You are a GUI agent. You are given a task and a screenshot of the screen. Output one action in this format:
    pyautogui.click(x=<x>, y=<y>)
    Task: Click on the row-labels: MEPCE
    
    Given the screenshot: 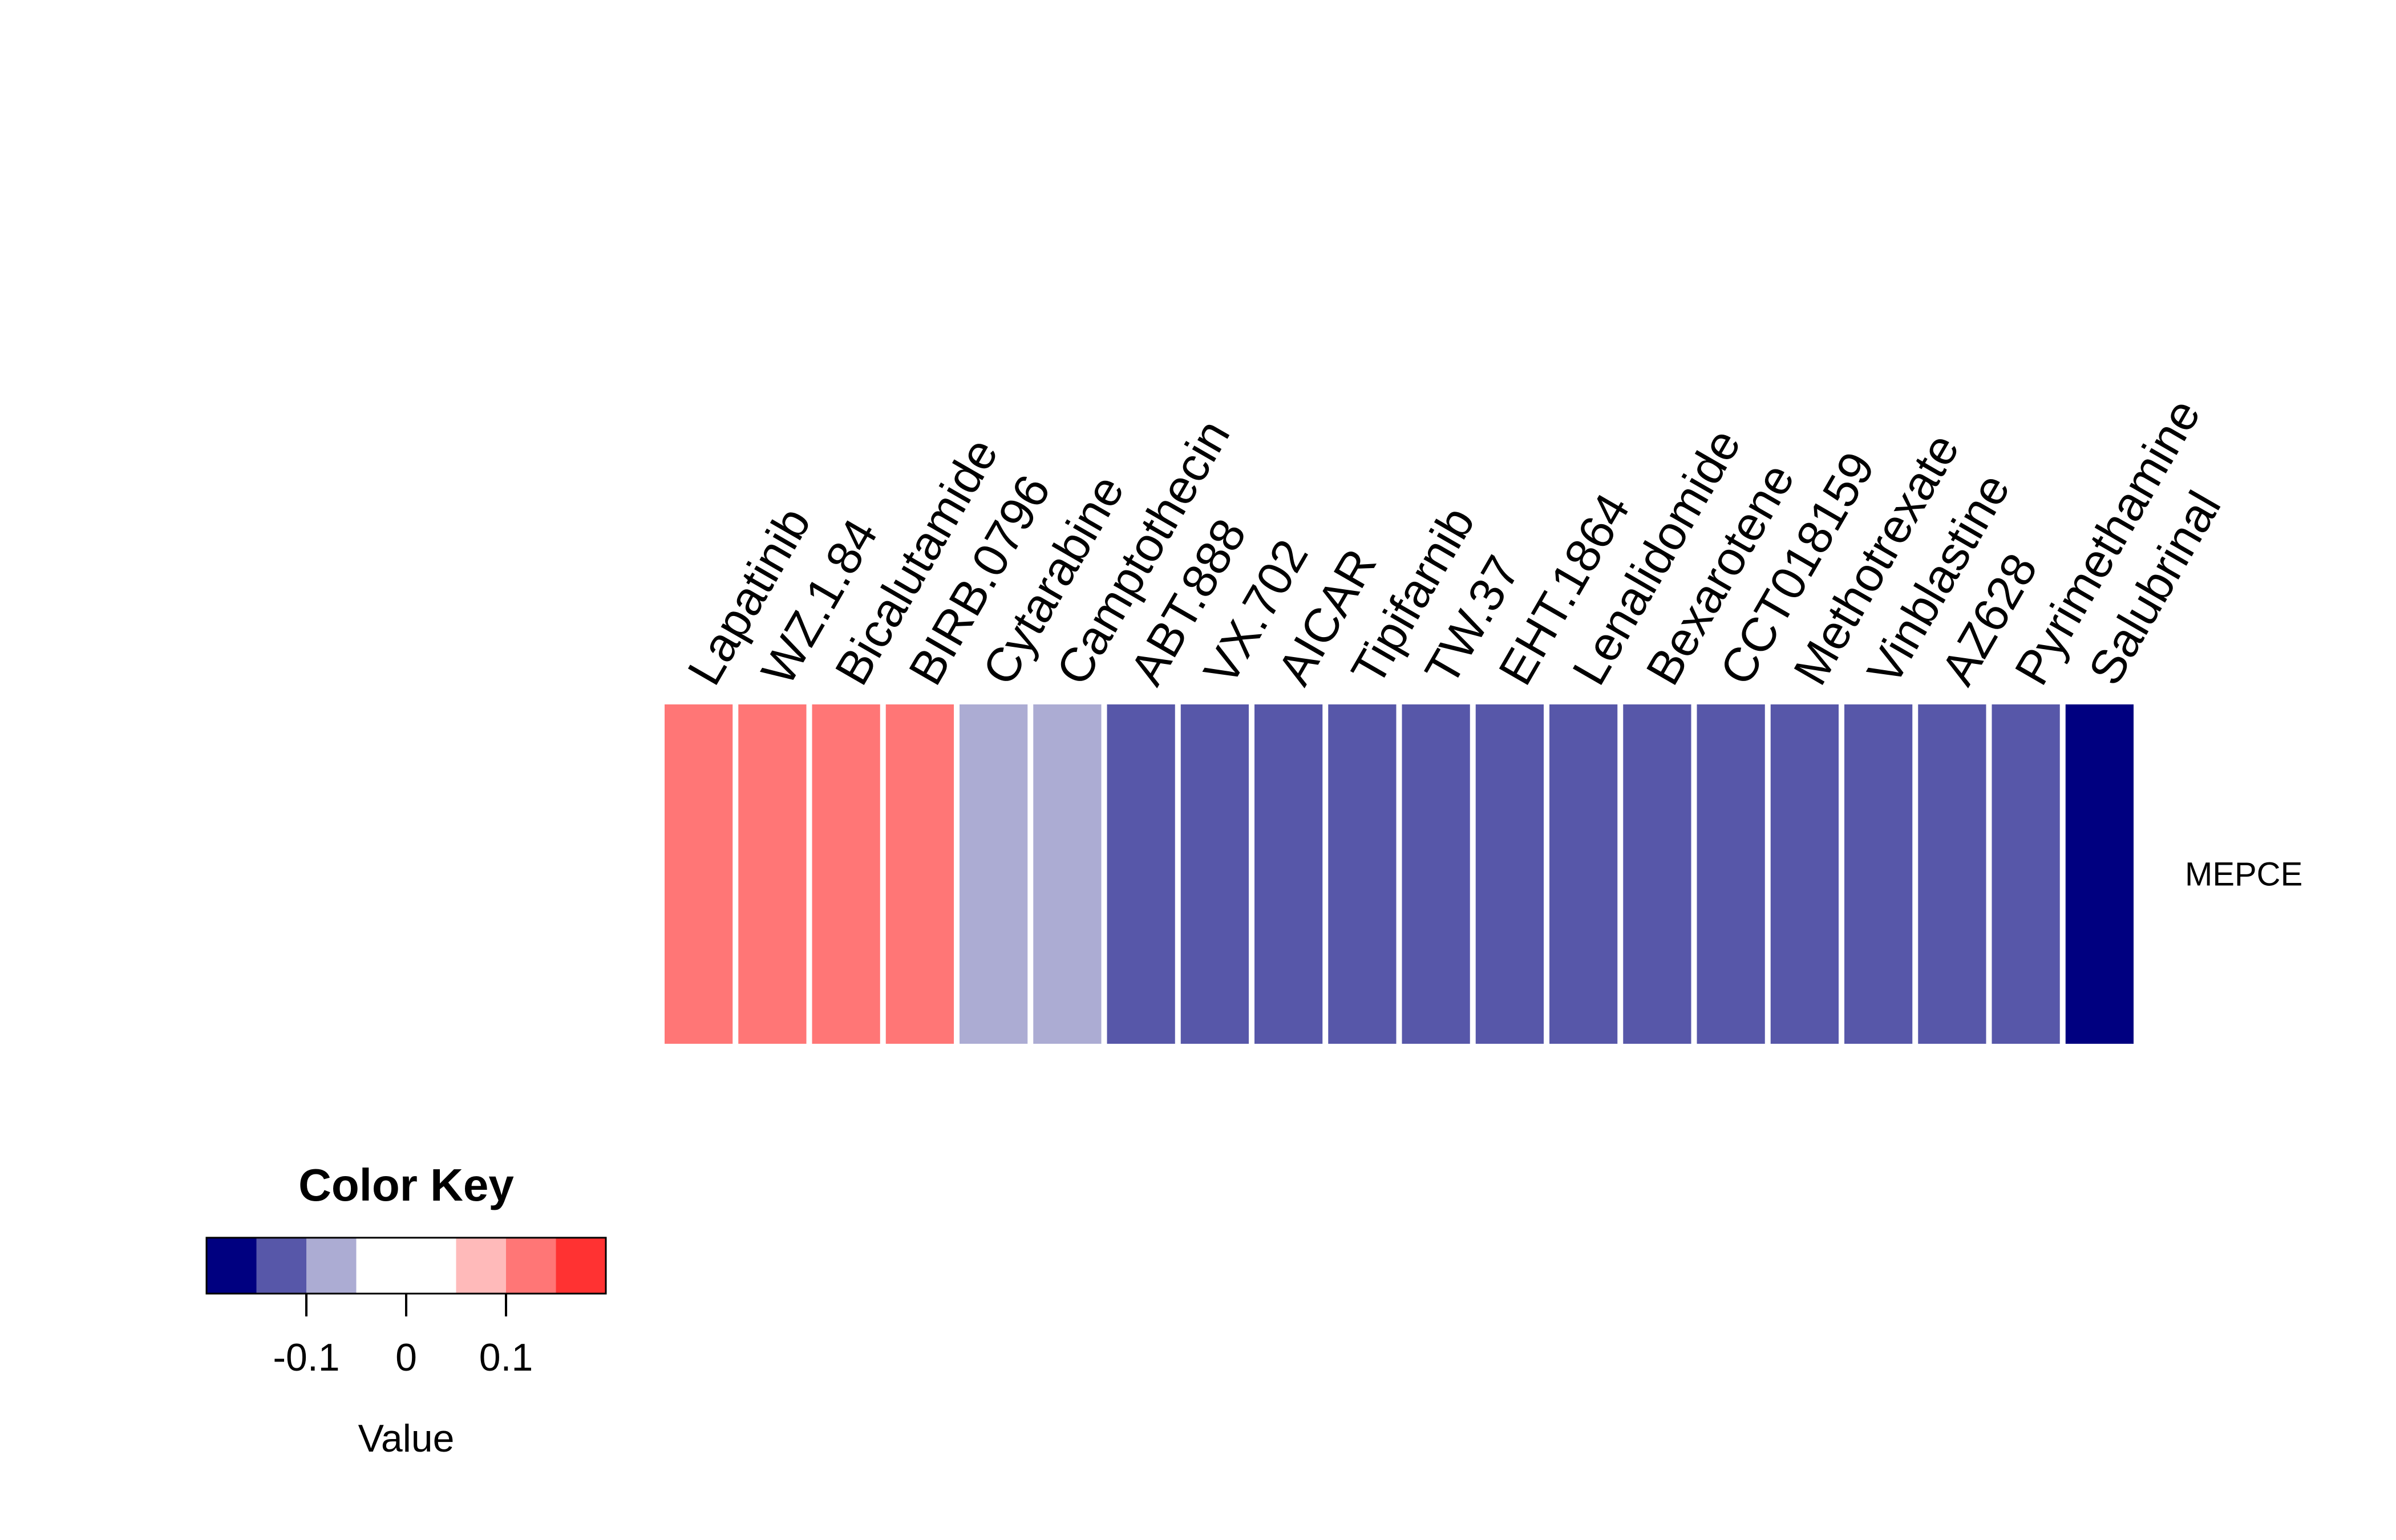 What is the action you would take?
    pyautogui.click(x=2243, y=875)
    